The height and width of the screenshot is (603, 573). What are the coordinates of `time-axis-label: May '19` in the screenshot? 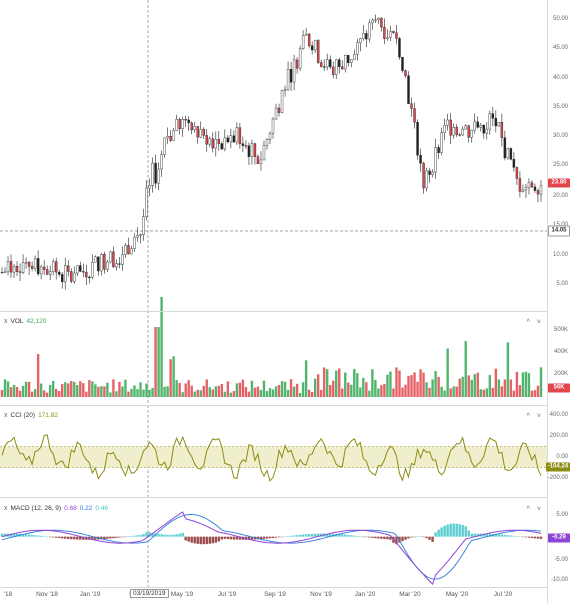 It's located at (182, 594).